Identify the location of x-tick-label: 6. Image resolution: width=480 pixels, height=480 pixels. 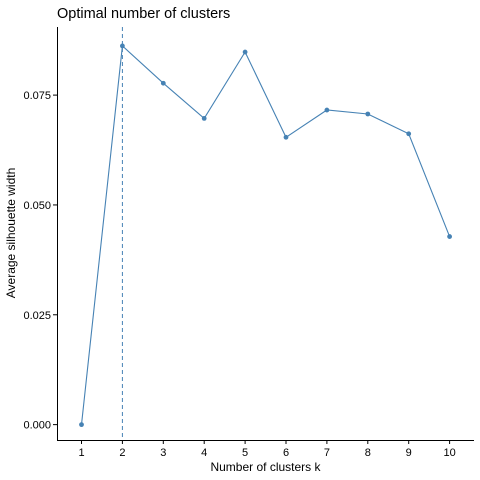
(286, 453).